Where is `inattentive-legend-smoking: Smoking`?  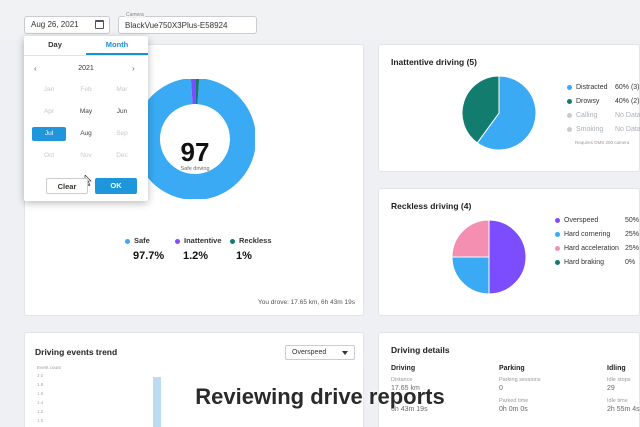 inattentive-legend-smoking: Smoking is located at coordinates (585, 129).